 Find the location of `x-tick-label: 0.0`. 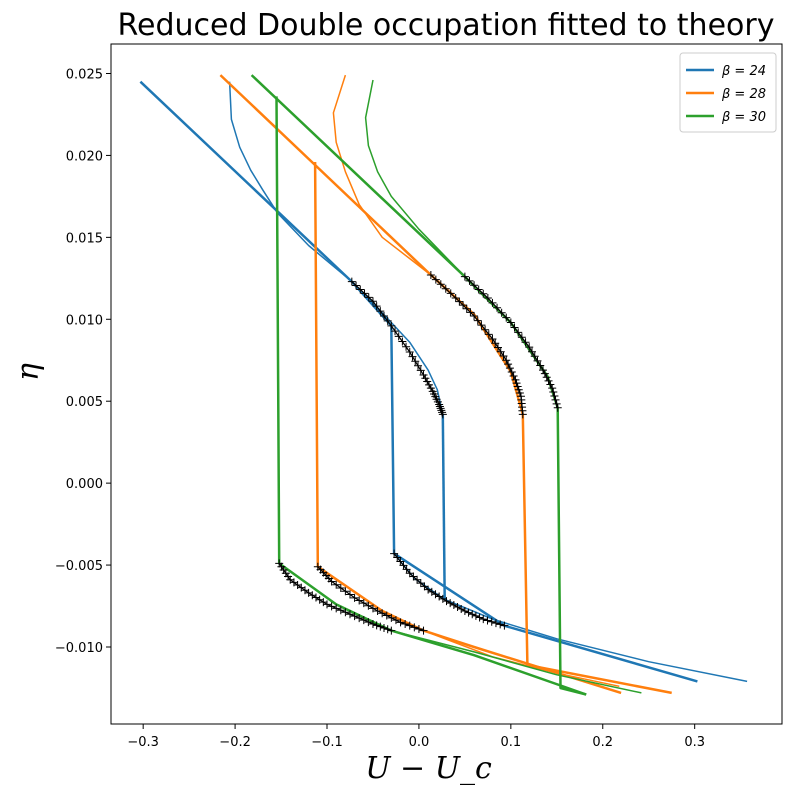

x-tick-label: 0.0 is located at coordinates (419, 742).